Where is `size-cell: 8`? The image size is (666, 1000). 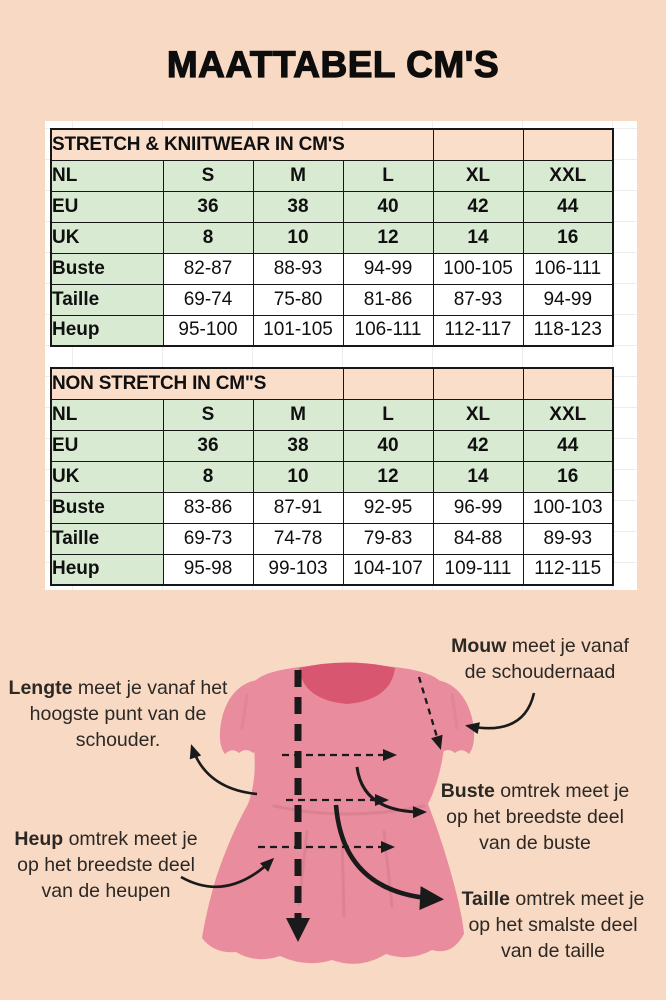
size-cell: 8 is located at coordinates (208, 476).